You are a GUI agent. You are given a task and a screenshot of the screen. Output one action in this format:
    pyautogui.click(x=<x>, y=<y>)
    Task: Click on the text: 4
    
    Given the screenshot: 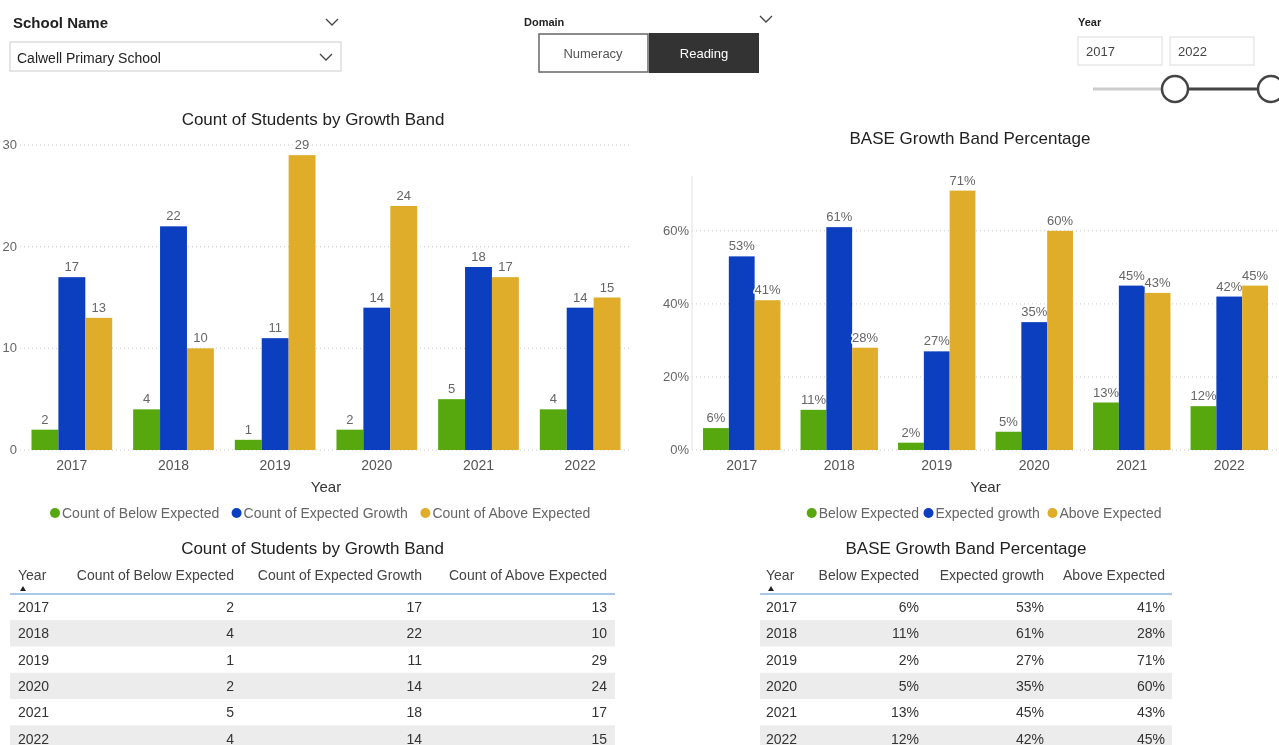 What is the action you would take?
    pyautogui.click(x=230, y=633)
    